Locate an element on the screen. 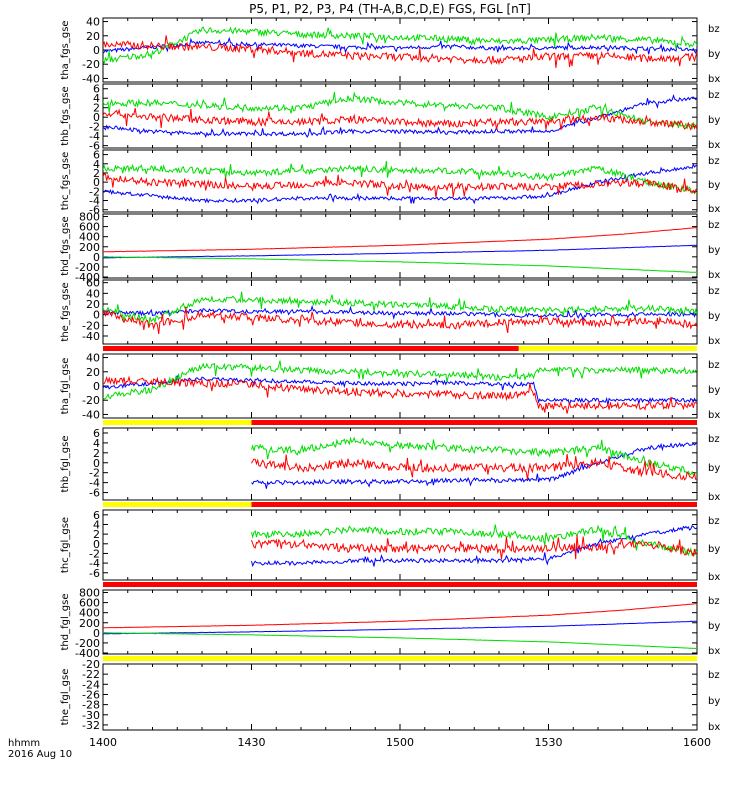 This screenshot has width=750, height=800. x-axis-group: 1400 1430 1500 1530 1600 is located at coordinates (400, 742).